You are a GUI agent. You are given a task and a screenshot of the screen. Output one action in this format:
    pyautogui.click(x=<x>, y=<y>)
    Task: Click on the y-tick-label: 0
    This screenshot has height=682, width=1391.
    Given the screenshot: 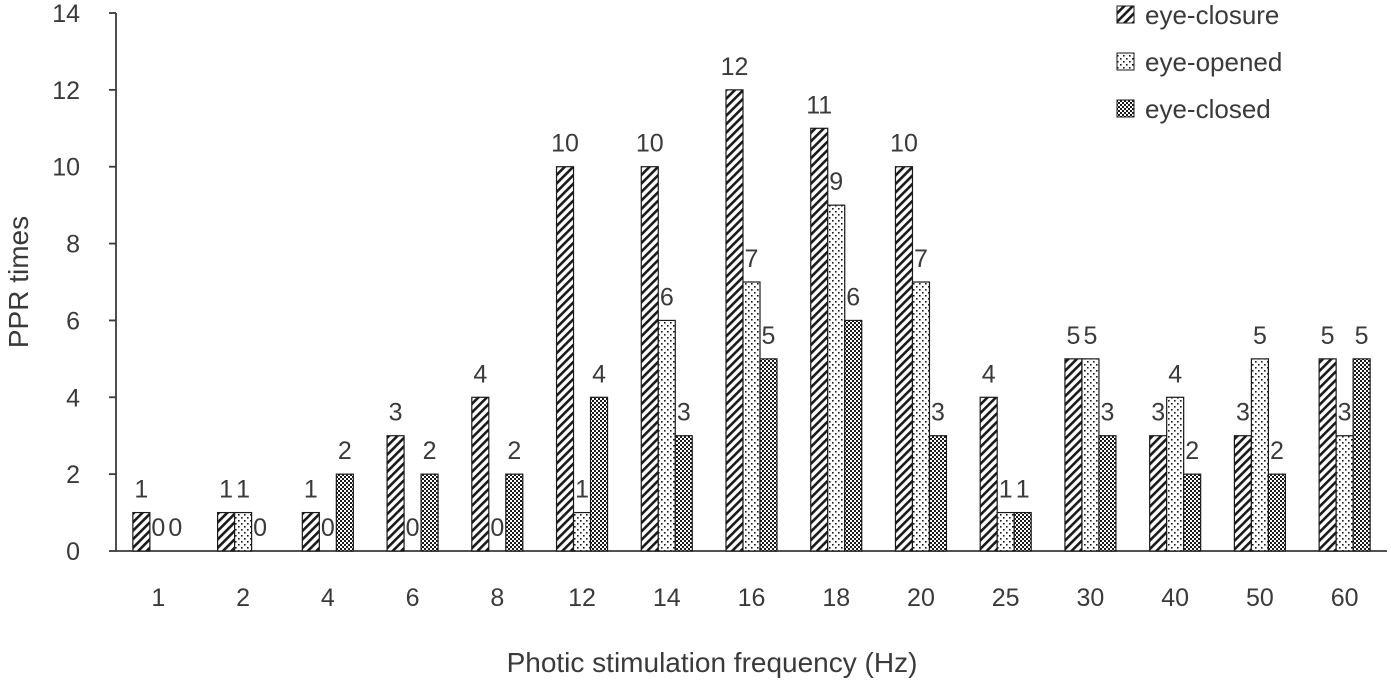 What is the action you would take?
    pyautogui.click(x=73, y=552)
    